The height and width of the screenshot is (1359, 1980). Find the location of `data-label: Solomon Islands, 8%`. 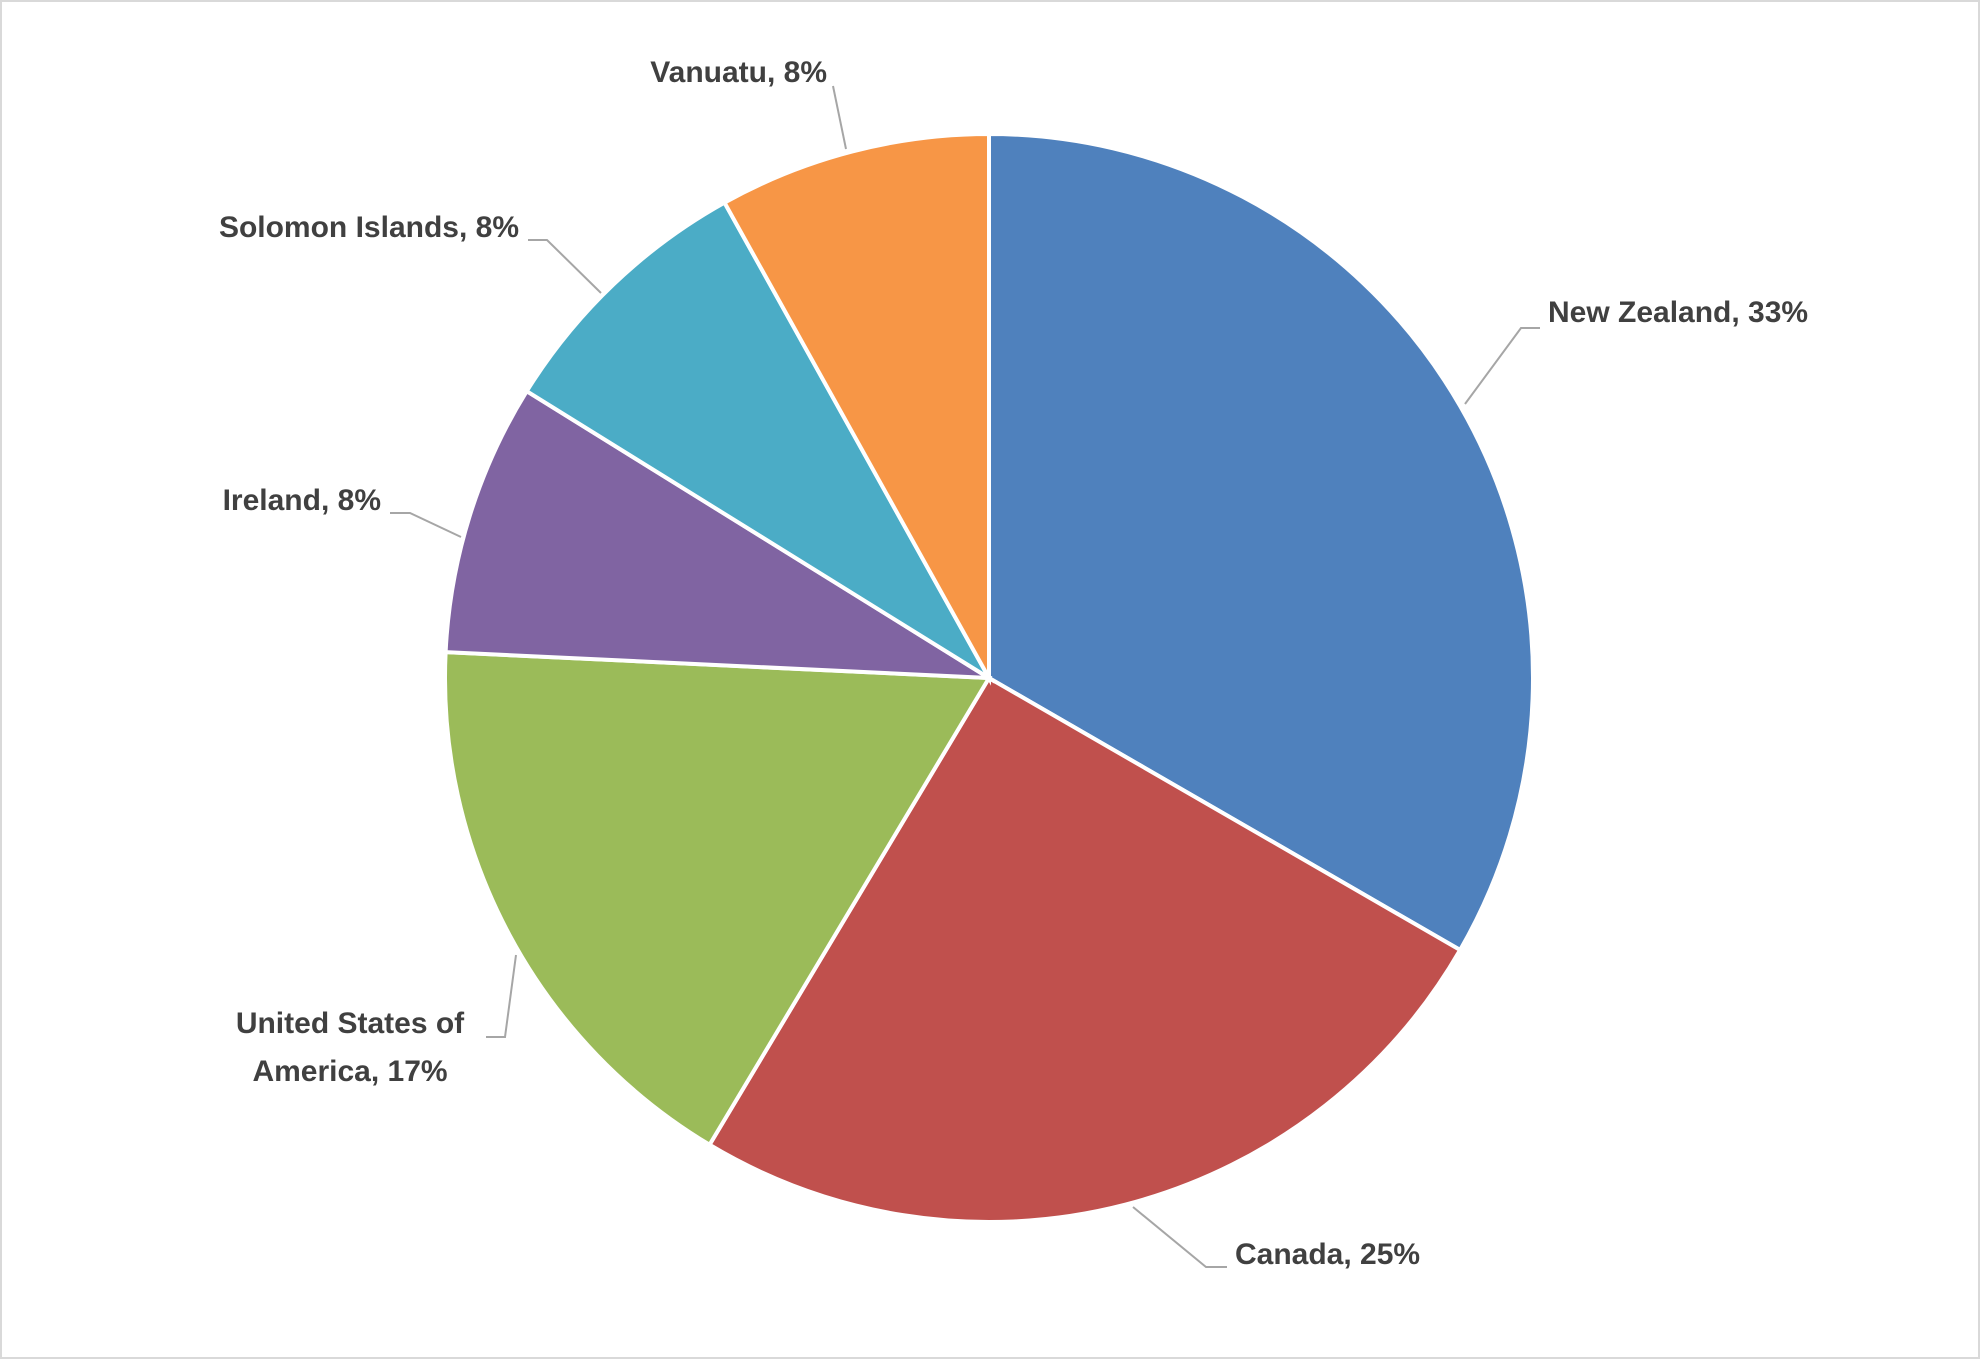

data-label: Solomon Islands, 8% is located at coordinates (369, 227).